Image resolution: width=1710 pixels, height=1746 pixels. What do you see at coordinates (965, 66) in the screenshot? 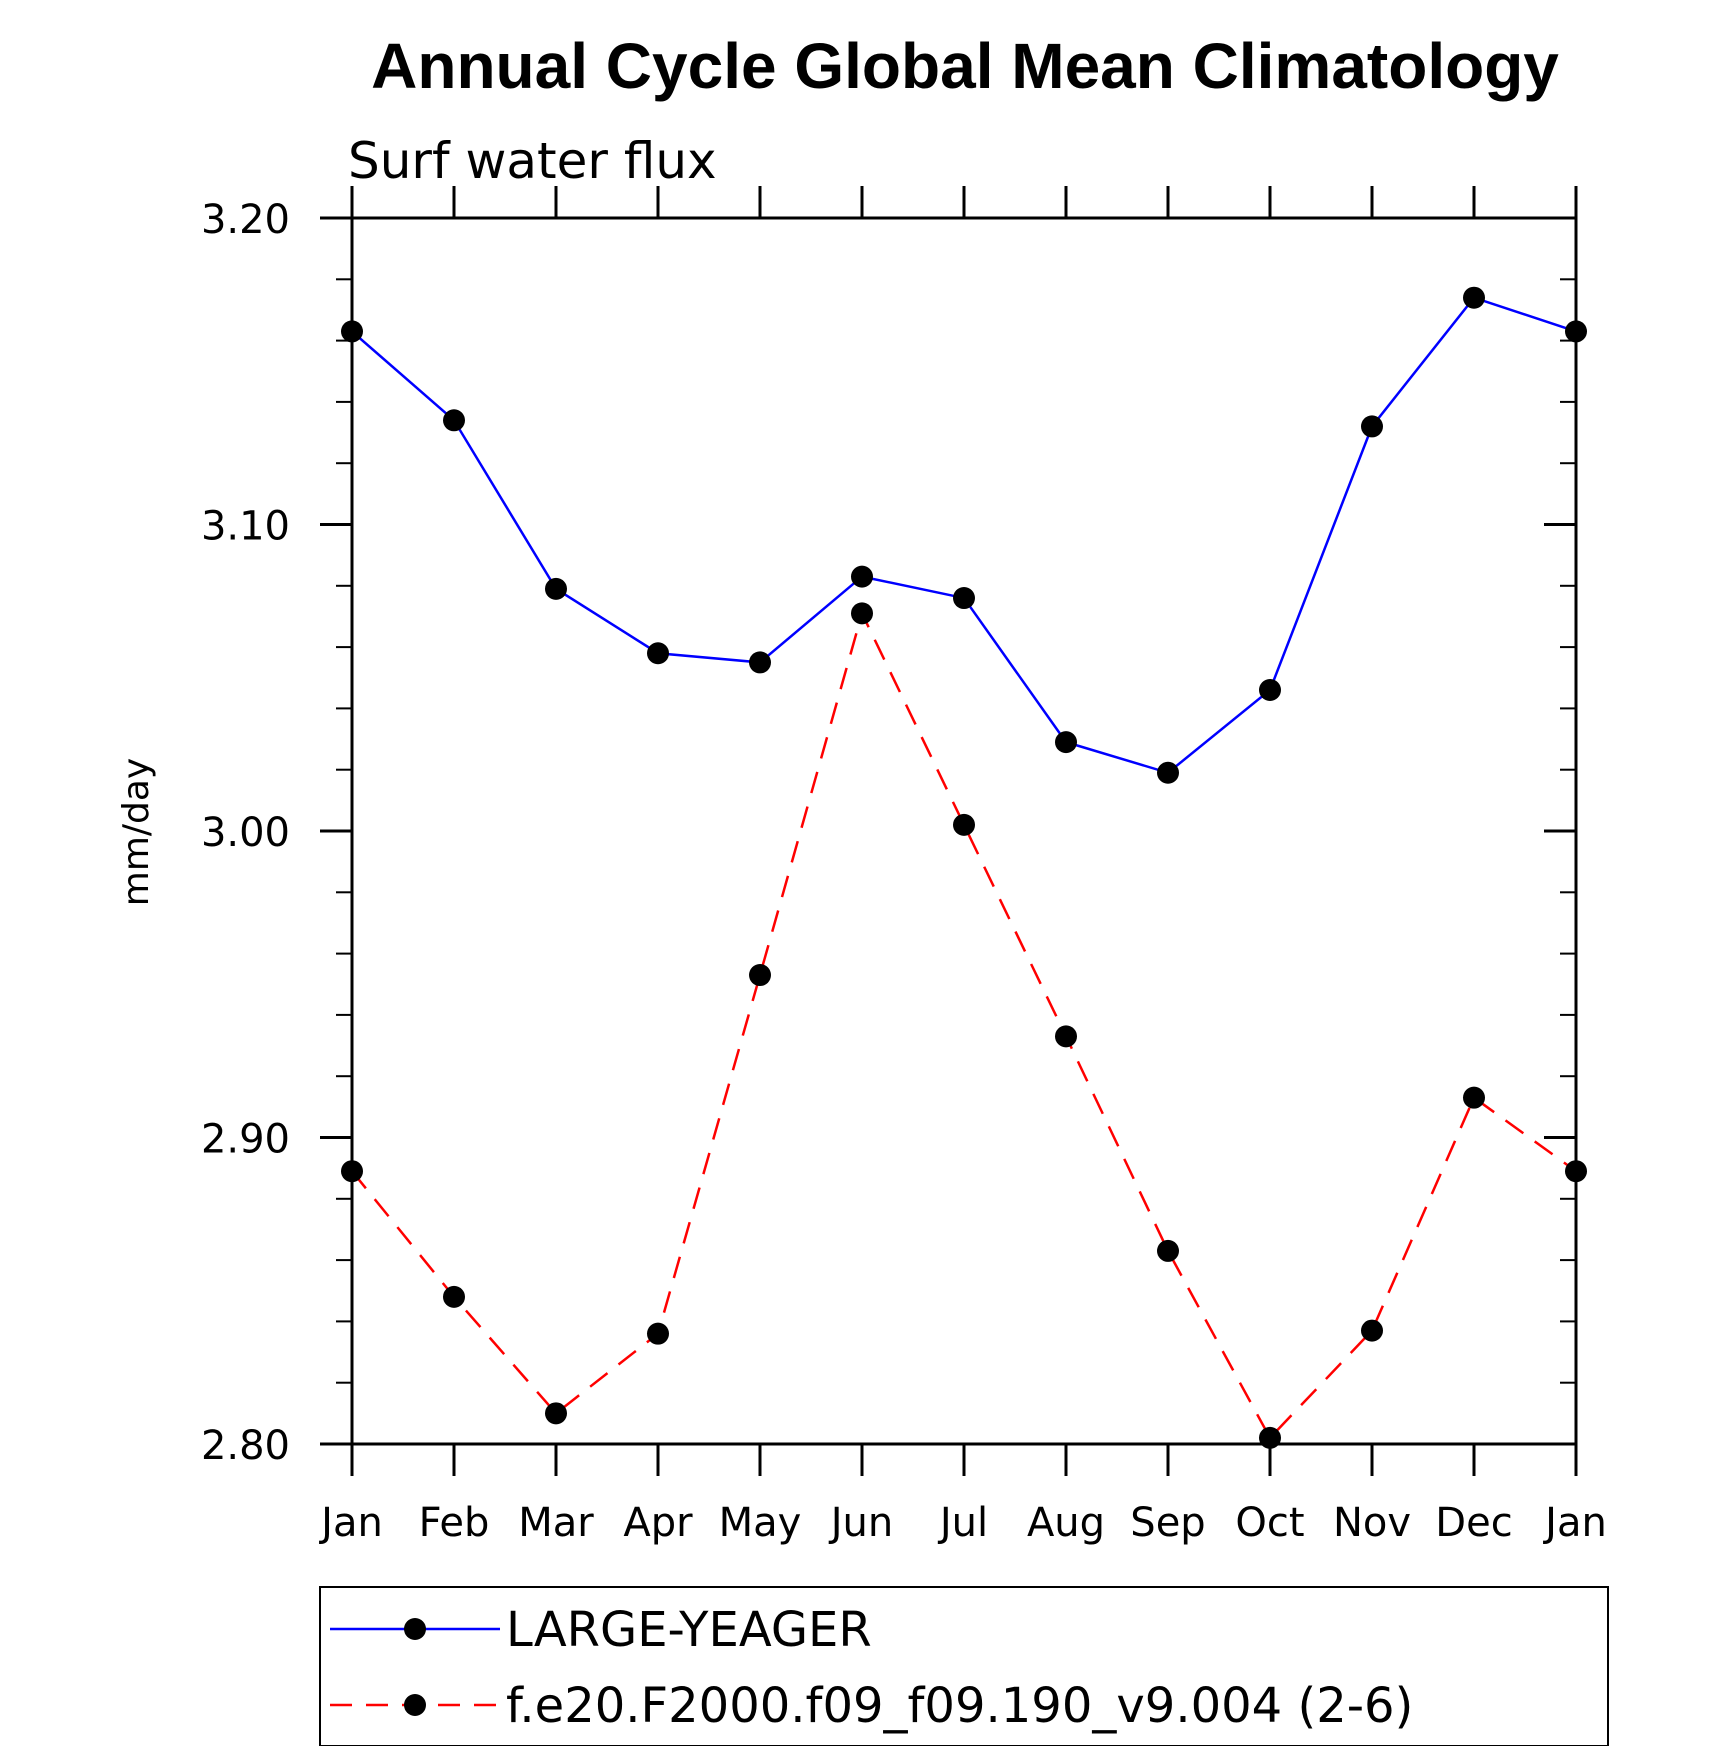
I see `chart-title: Annual Cycle Global Mean Climatology` at bounding box center [965, 66].